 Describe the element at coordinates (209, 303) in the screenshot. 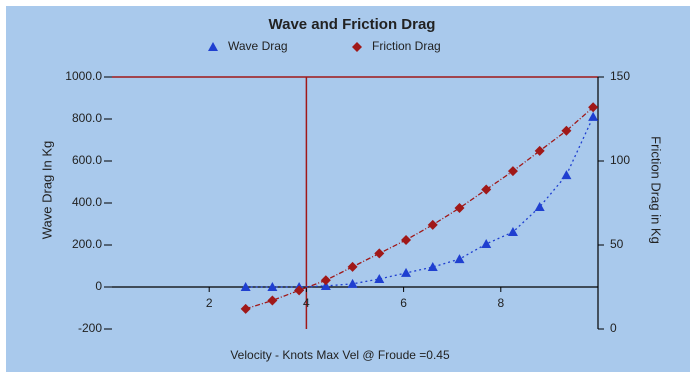

I see `x-tick-label: 2` at that location.